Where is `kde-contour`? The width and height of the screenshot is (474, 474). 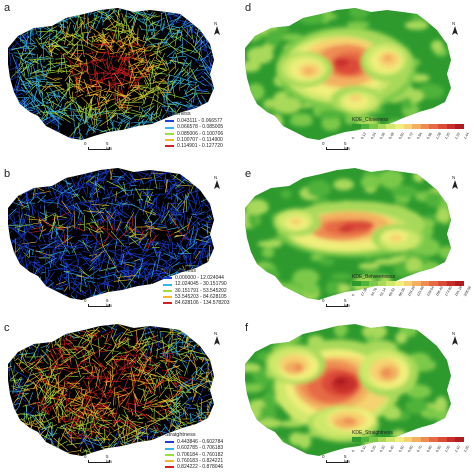
kde-contour is located at coordinates (341, 62).